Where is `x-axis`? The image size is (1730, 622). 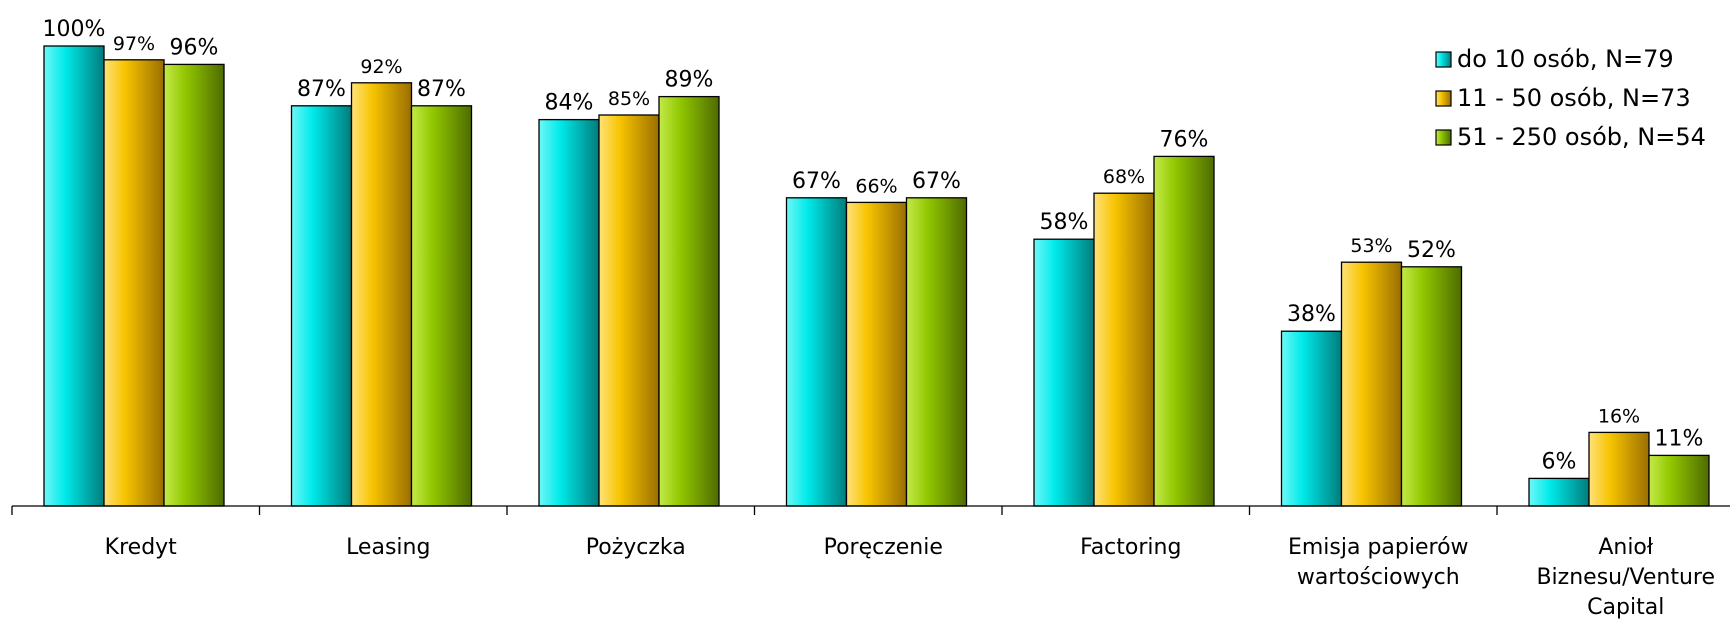 x-axis is located at coordinates (870, 510).